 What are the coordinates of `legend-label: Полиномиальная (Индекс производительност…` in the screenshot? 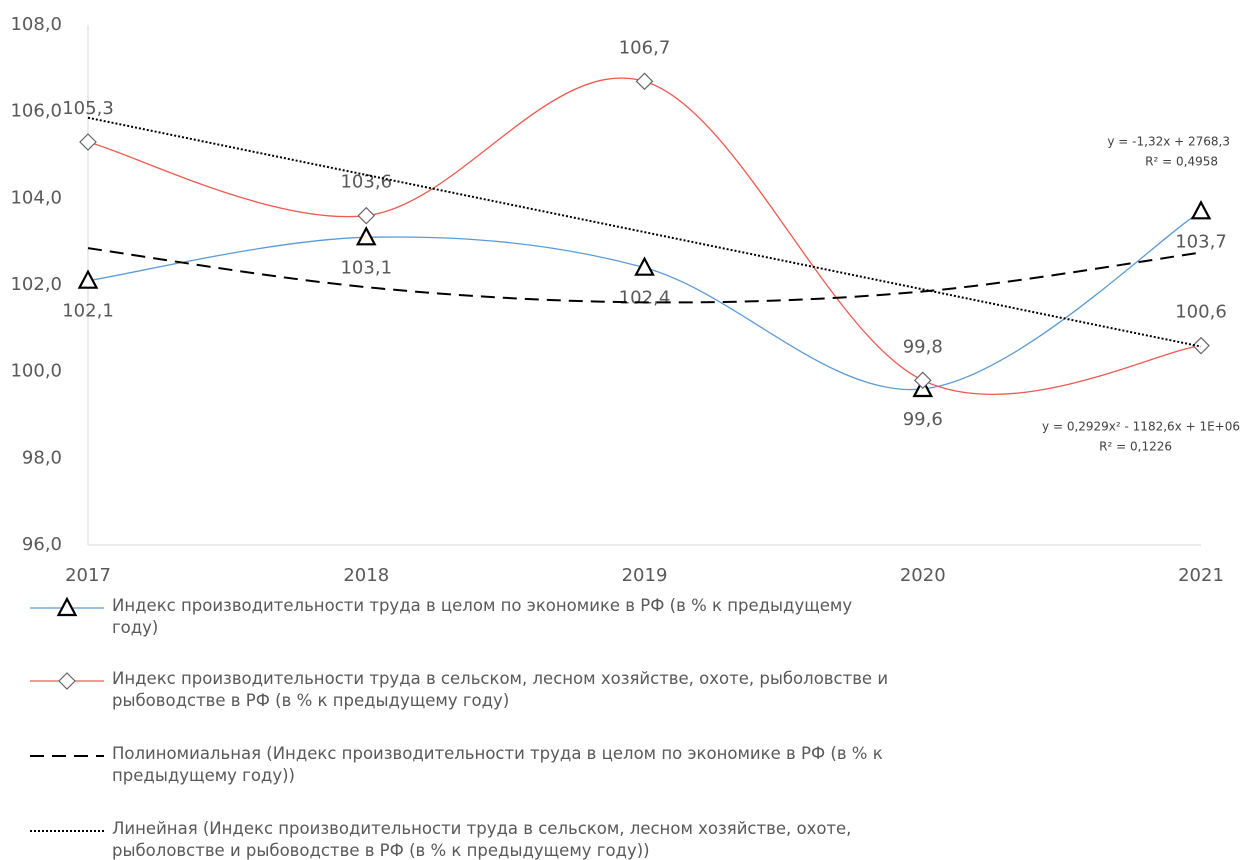 It's located at (497, 764).